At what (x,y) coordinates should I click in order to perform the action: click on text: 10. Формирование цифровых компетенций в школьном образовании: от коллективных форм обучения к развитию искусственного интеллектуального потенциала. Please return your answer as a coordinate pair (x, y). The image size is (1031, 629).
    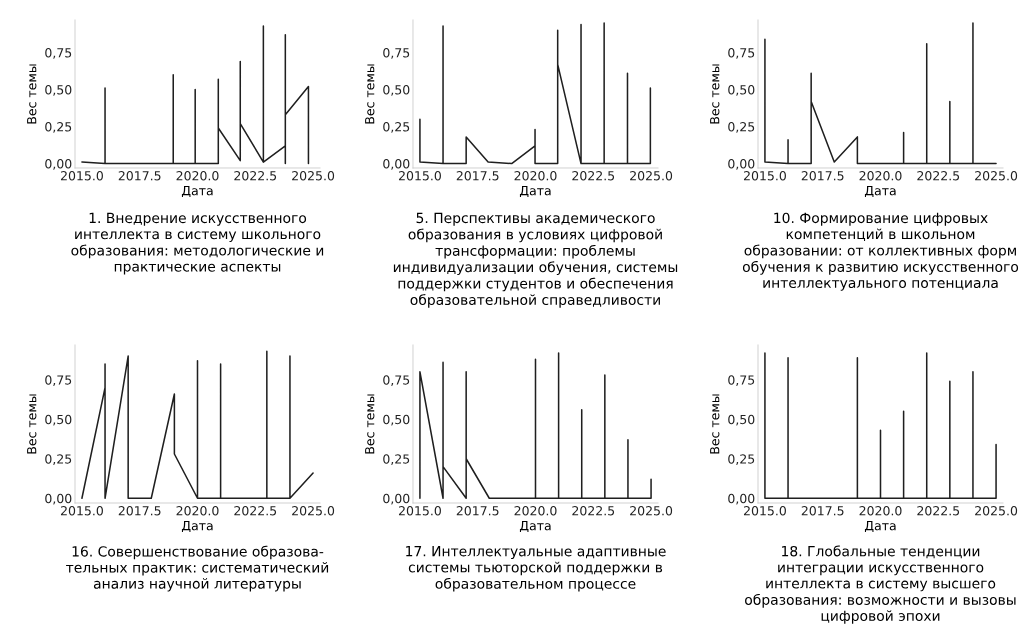
    Looking at the image, I should click on (880, 251).